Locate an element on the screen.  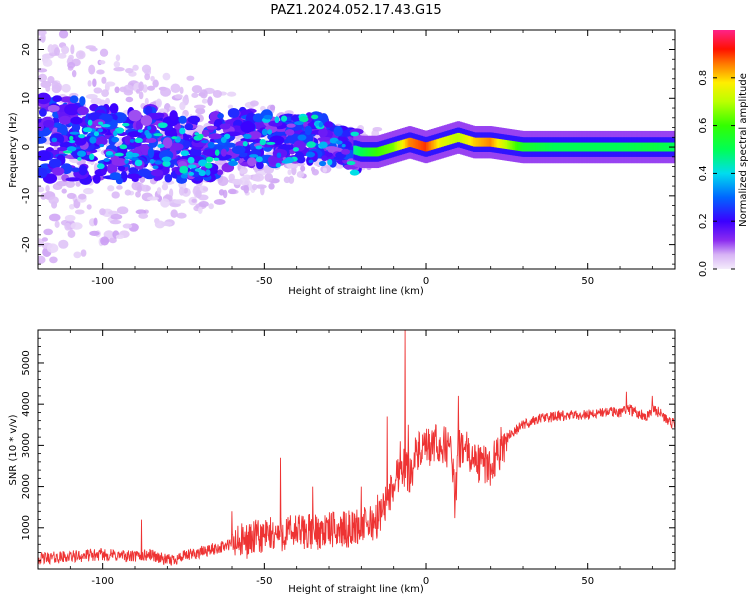
y-tick-label: 10 is located at coordinates (26, 98).